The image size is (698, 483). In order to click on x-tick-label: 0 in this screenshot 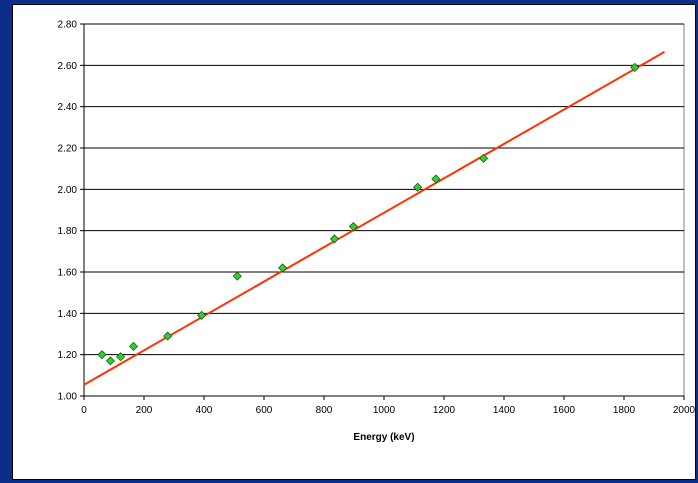, I will do `click(84, 410)`.